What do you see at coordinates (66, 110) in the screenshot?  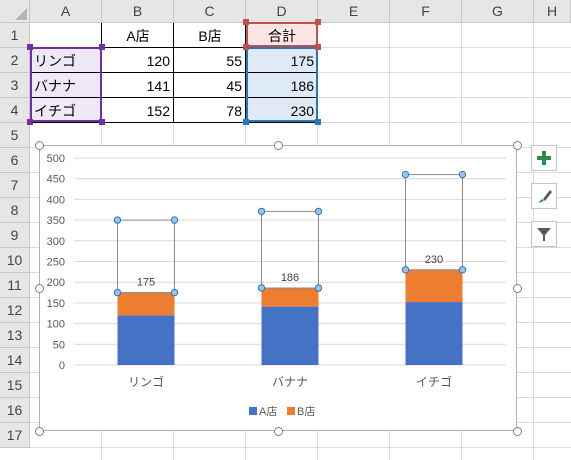 I see `row-label-cell: イチゴ` at bounding box center [66, 110].